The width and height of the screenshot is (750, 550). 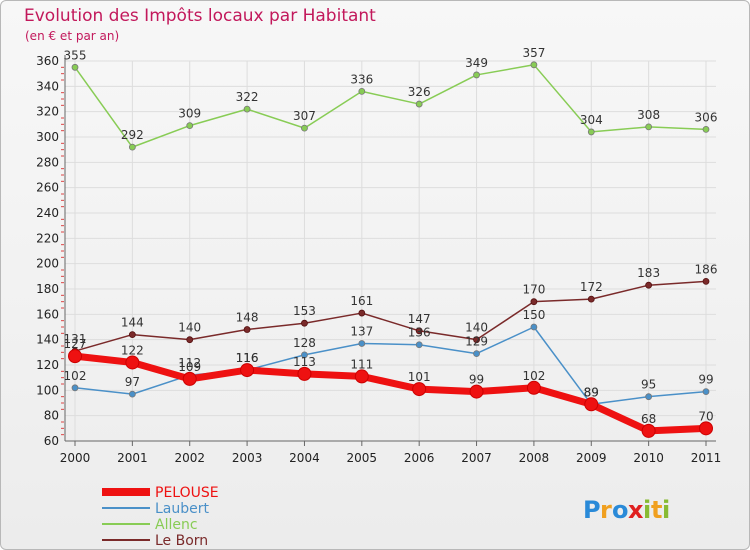 What do you see at coordinates (247, 318) in the screenshot?
I see `data-label: 148` at bounding box center [247, 318].